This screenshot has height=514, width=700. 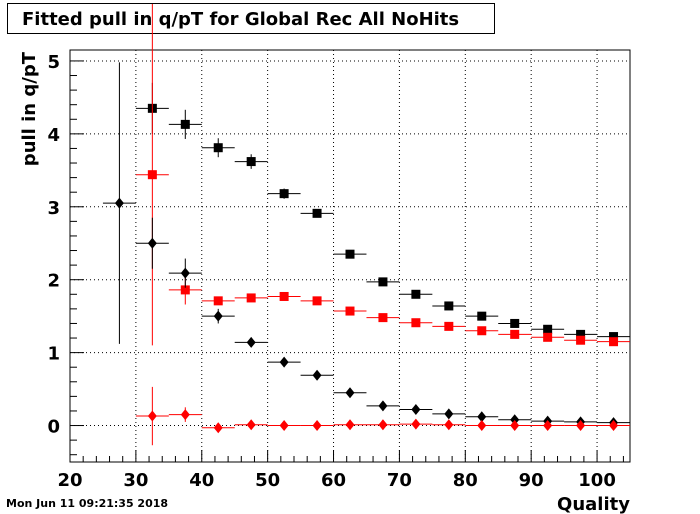 I want to click on x-tick-label: 30, so click(x=135, y=480).